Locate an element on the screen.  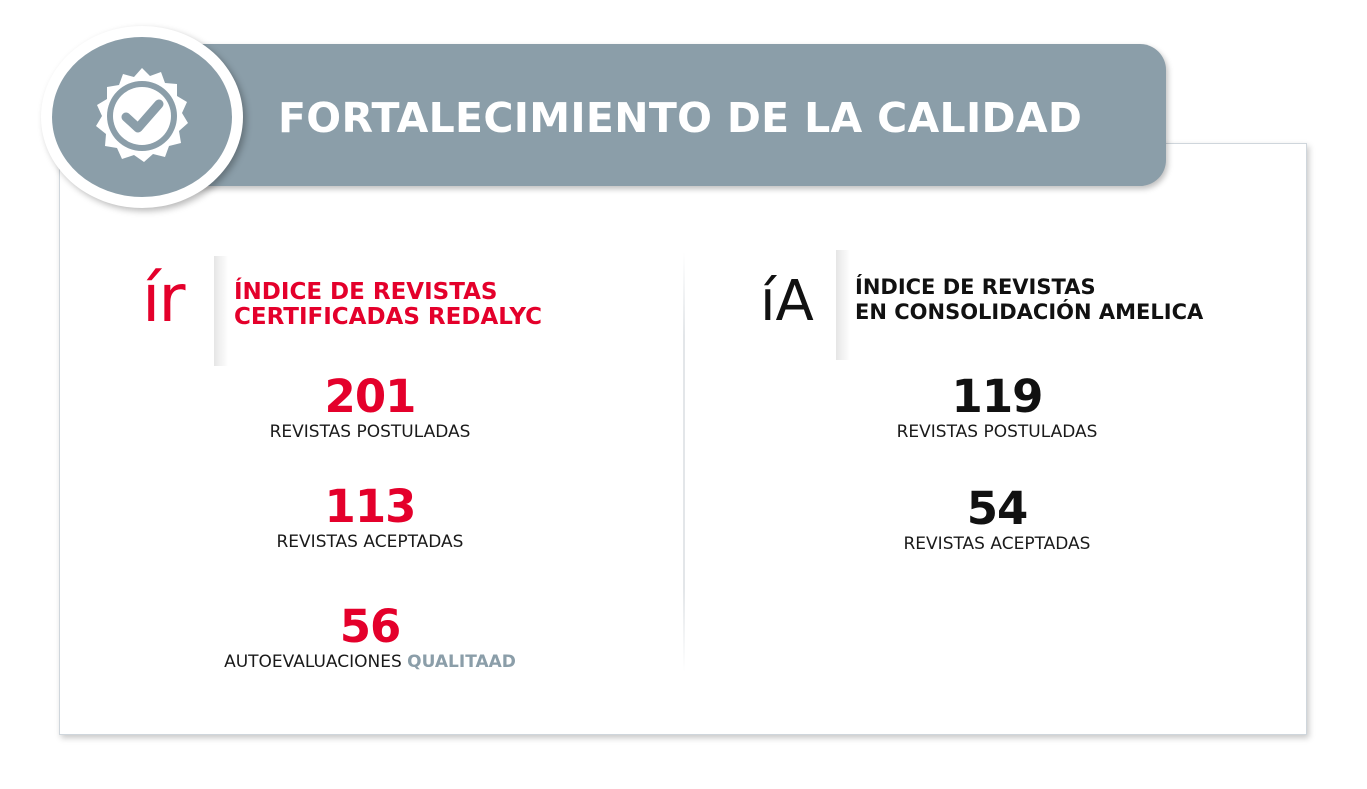
stat-value: 113 is located at coordinates (370, 506).